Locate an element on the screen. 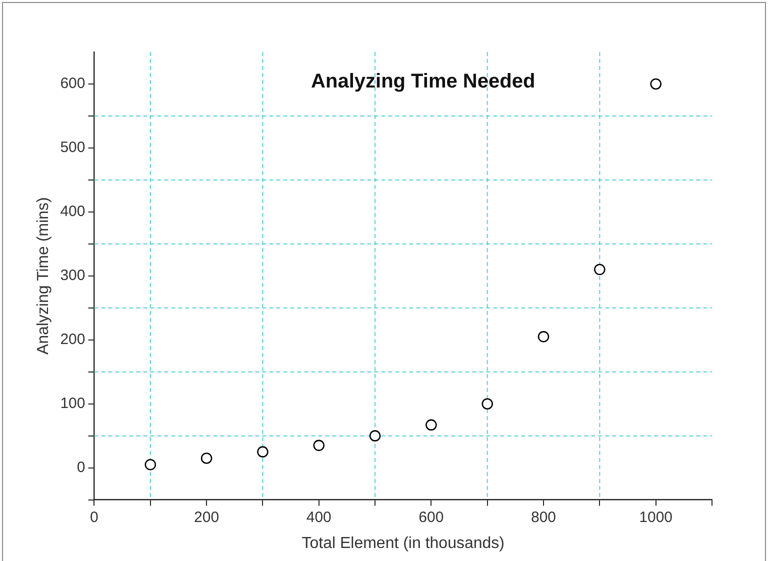  y-tick-label: 0 is located at coordinates (81, 467).